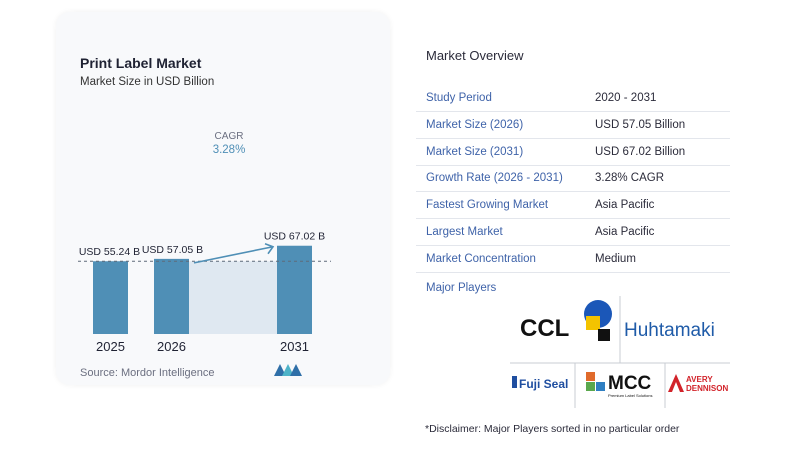  What do you see at coordinates (141, 63) in the screenshot?
I see `chart-title: Print Label Market` at bounding box center [141, 63].